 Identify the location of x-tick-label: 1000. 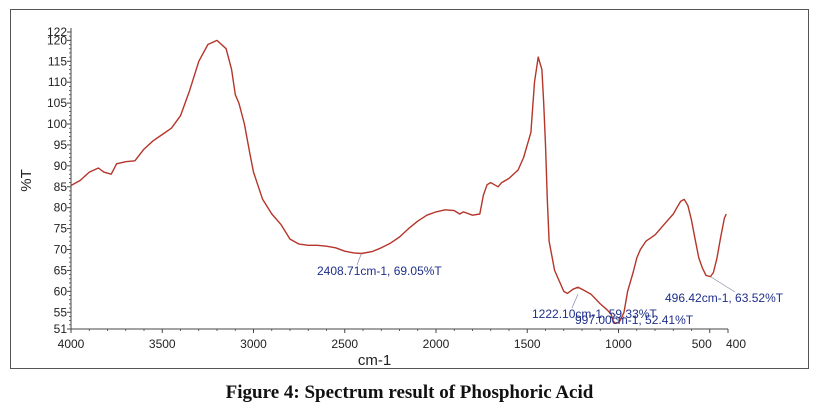
(618, 344).